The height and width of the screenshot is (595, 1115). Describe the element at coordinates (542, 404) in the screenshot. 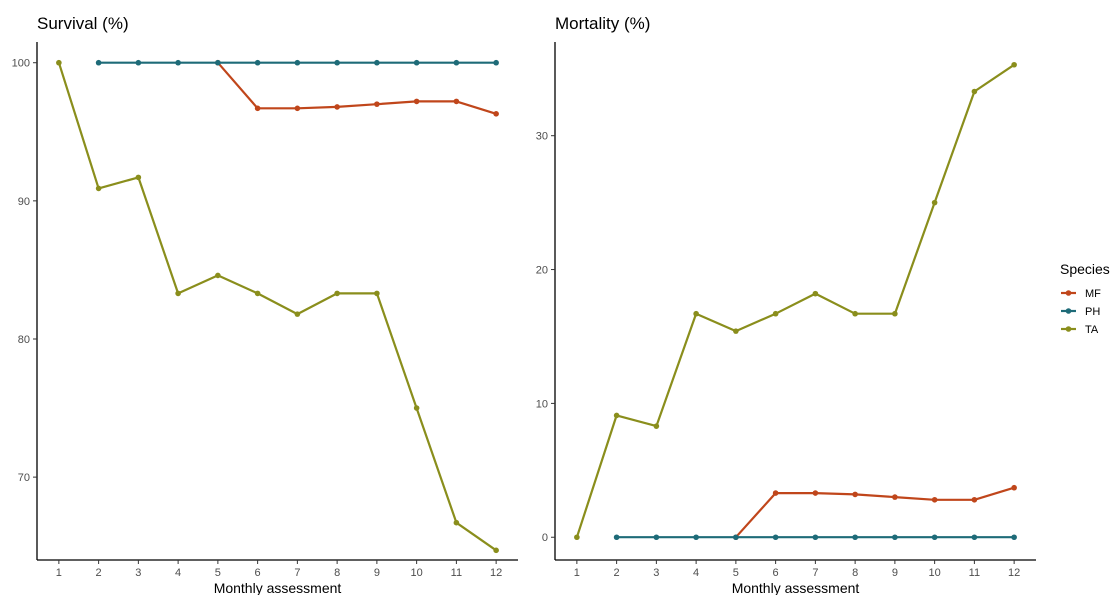

I see `y-tick-label: 10` at that location.